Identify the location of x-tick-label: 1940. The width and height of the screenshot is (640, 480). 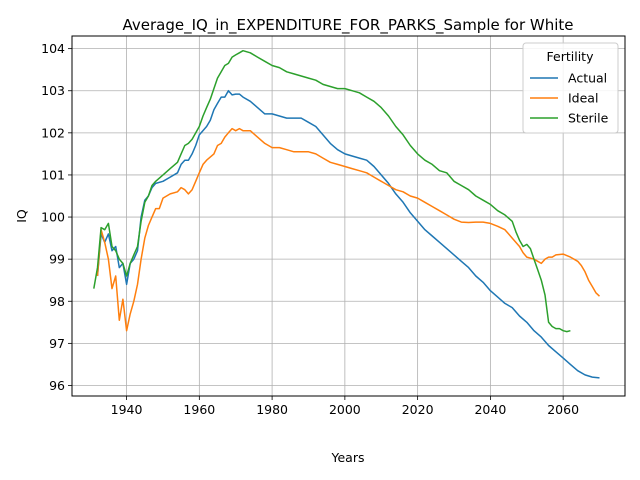
(127, 409).